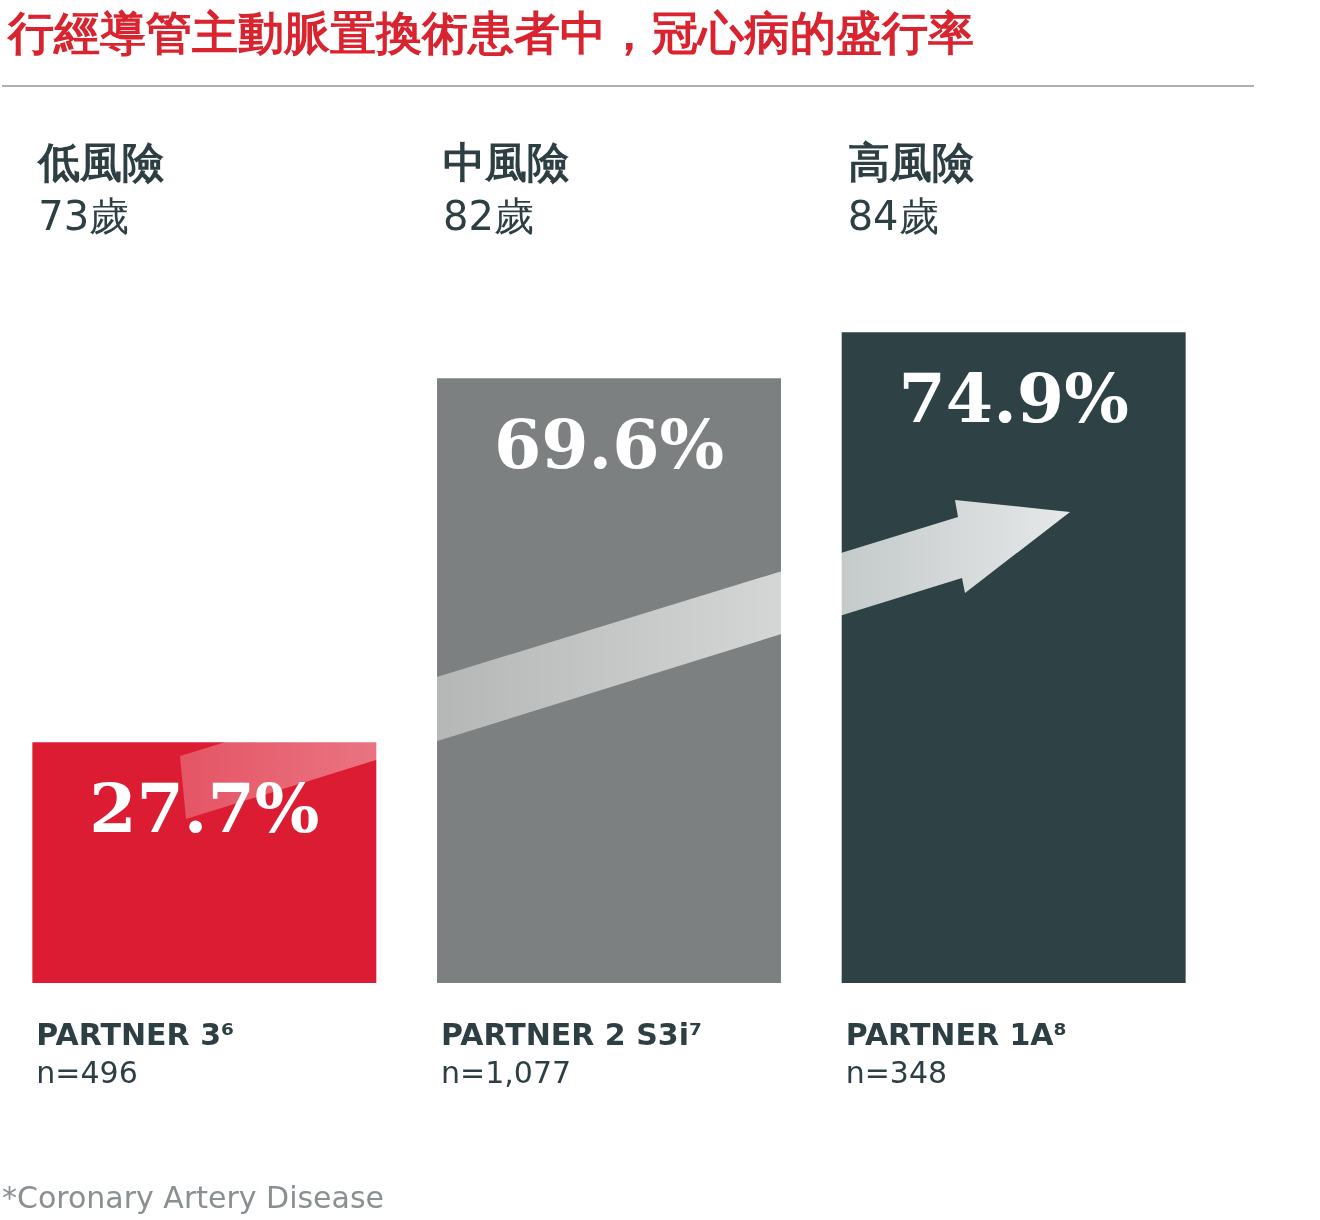 The width and height of the screenshot is (1320, 1220). I want to click on data-label: 69.6%, so click(609, 444).